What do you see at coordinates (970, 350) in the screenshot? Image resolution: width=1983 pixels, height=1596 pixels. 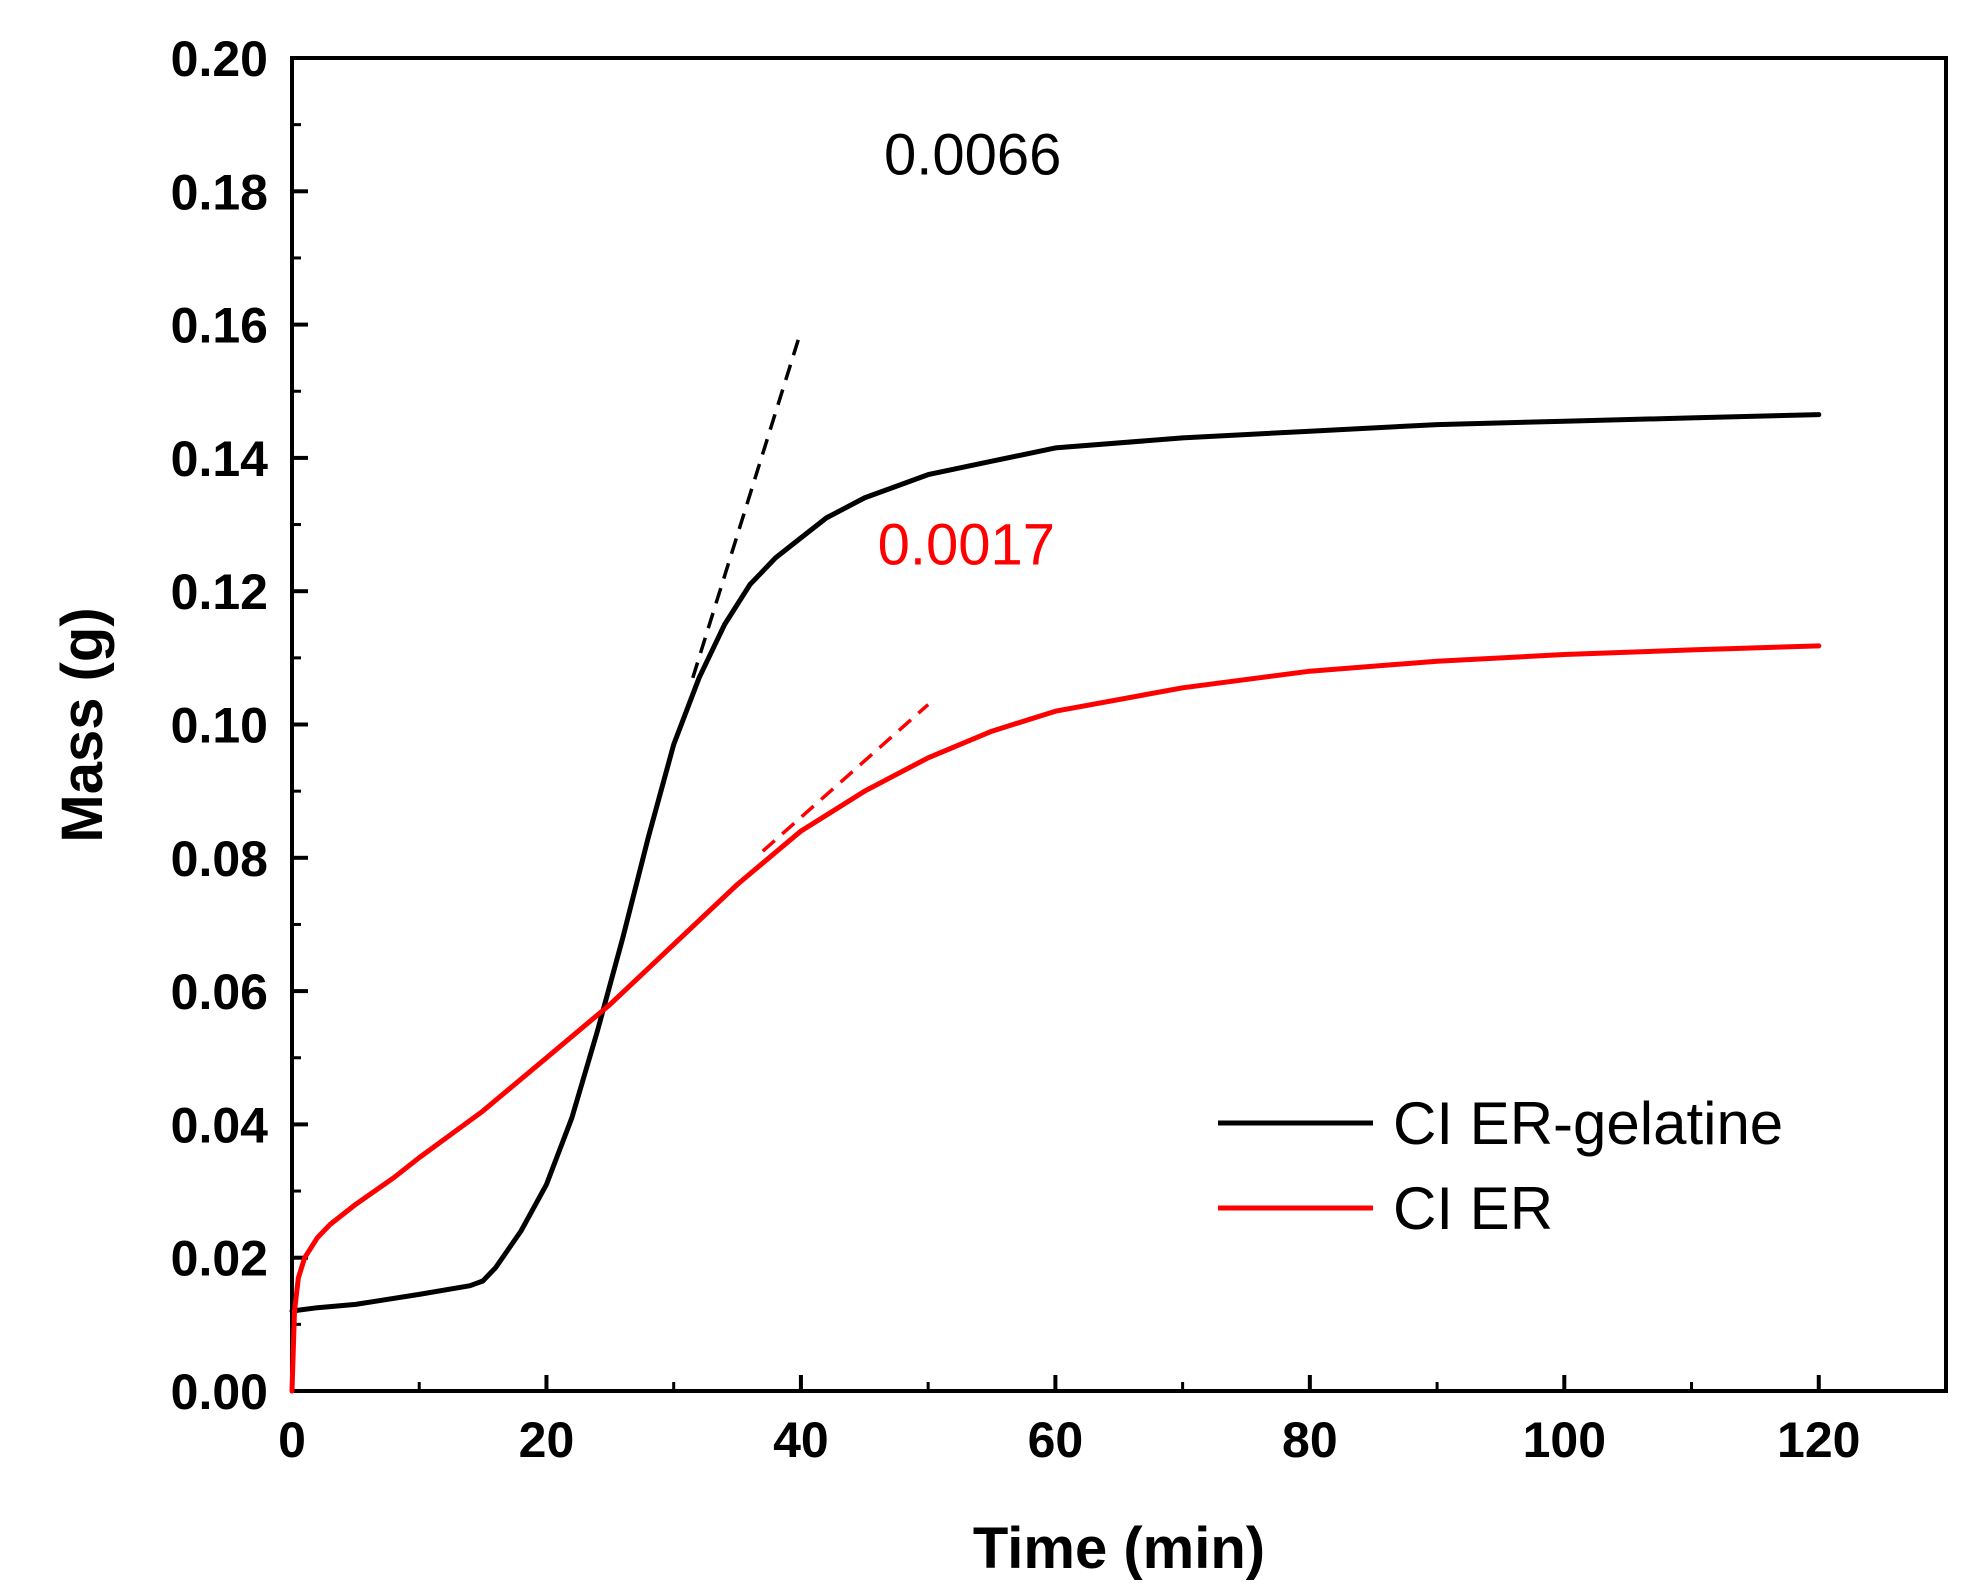 I see `annotation-layer: 0.0066 0.0017` at bounding box center [970, 350].